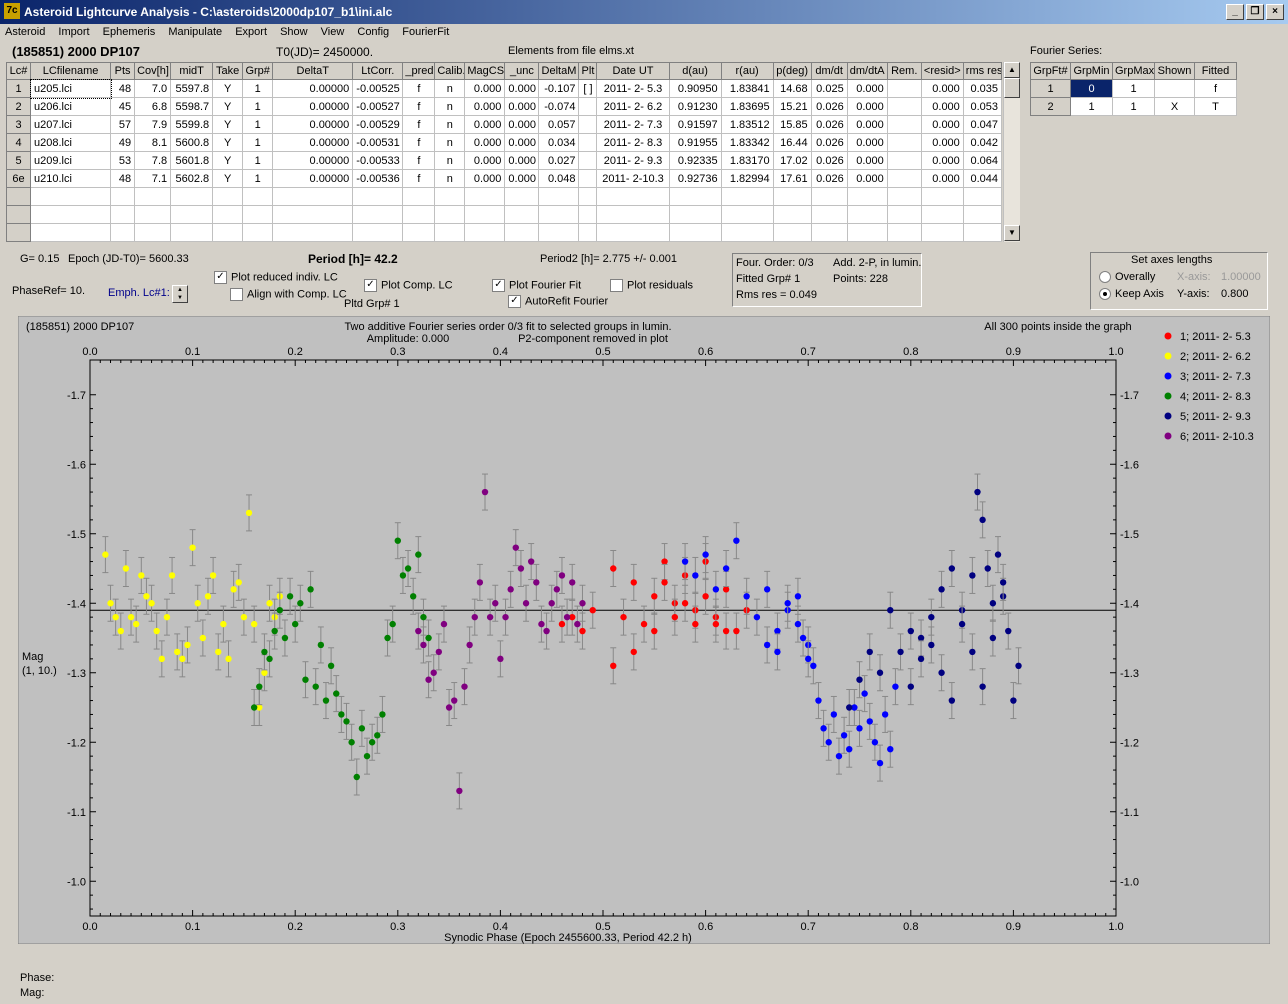 The height and width of the screenshot is (1004, 1288). What do you see at coordinates (695, 106) in the screenshot?
I see `table-cell: 0.91230` at bounding box center [695, 106].